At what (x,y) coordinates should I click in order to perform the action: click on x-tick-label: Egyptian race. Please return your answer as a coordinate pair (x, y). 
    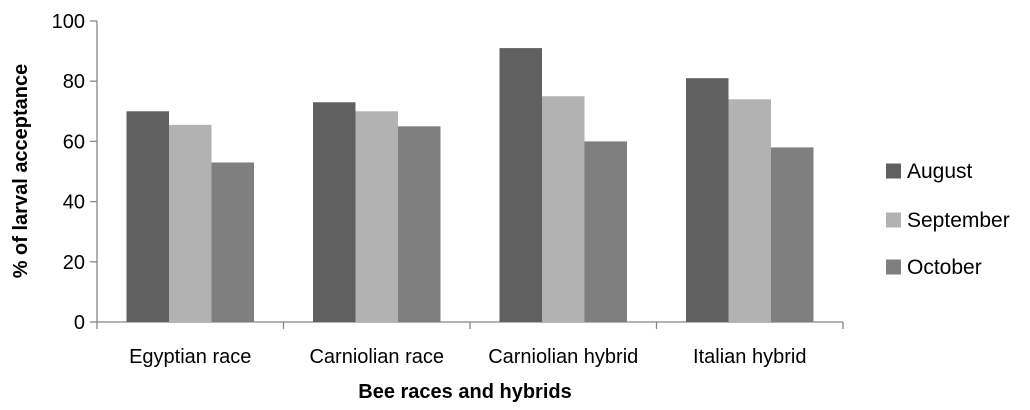
    Looking at the image, I should click on (190, 357).